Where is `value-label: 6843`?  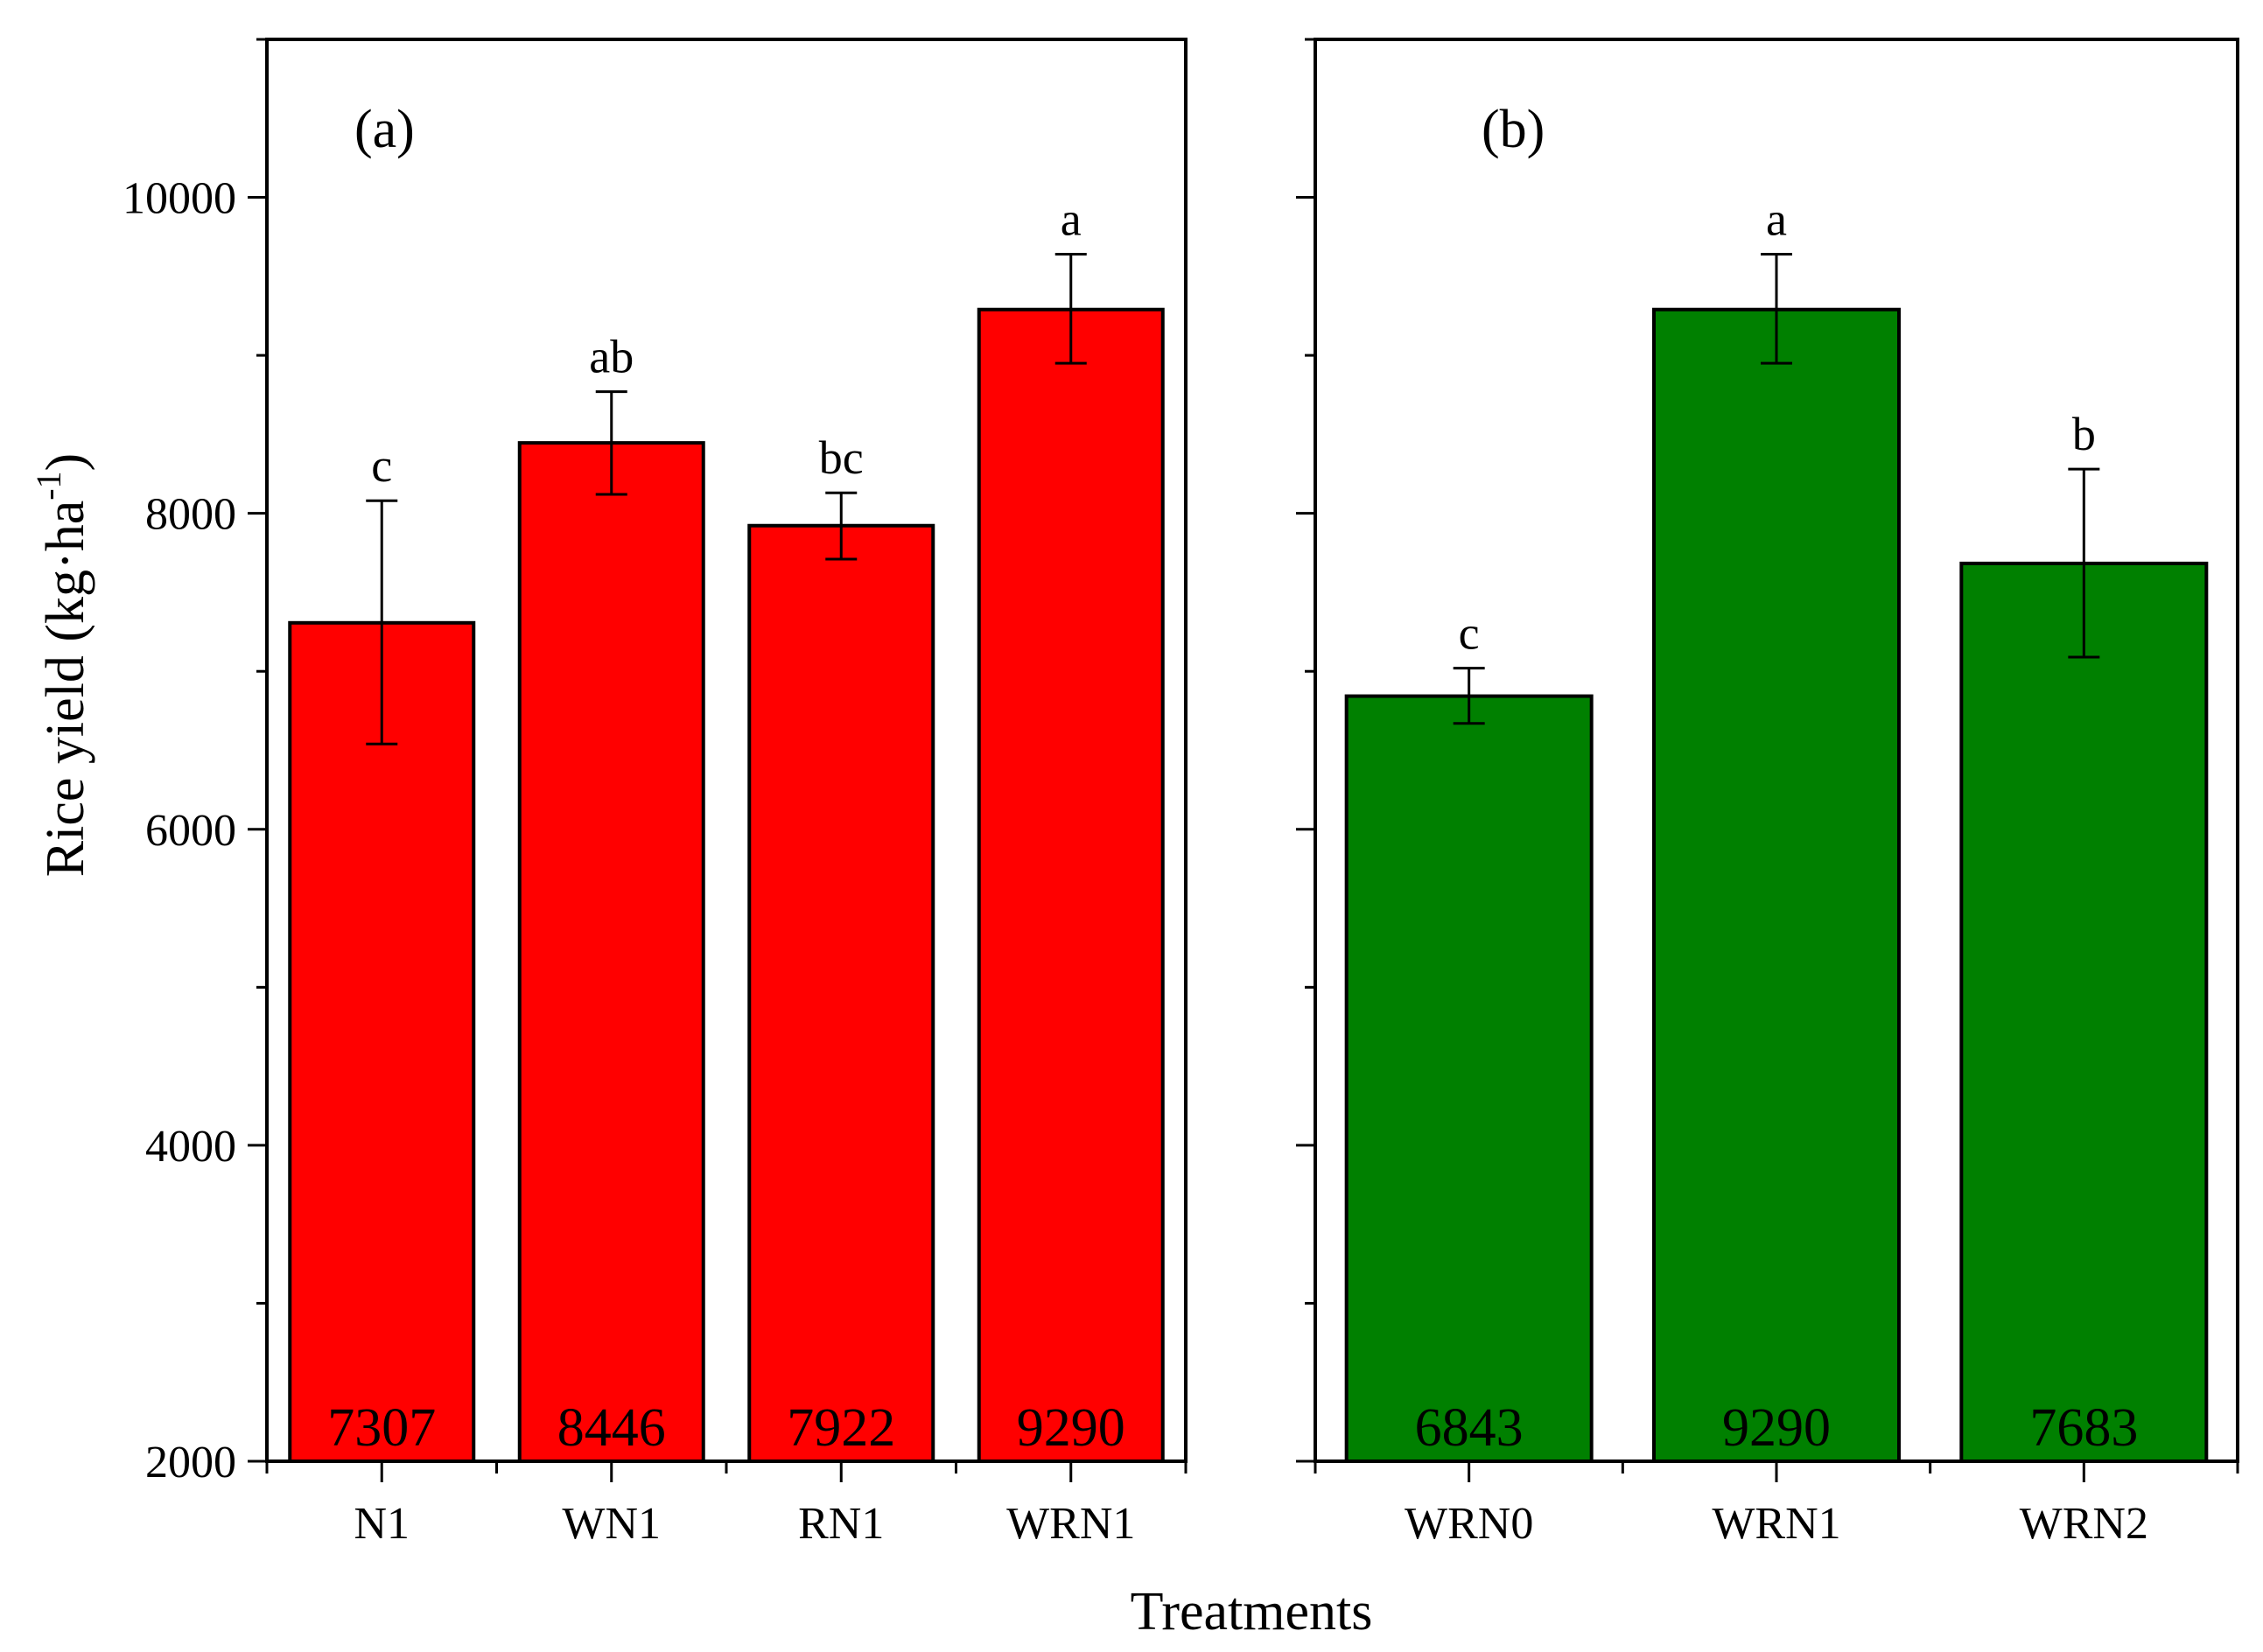 value-label: 6843 is located at coordinates (1469, 1428).